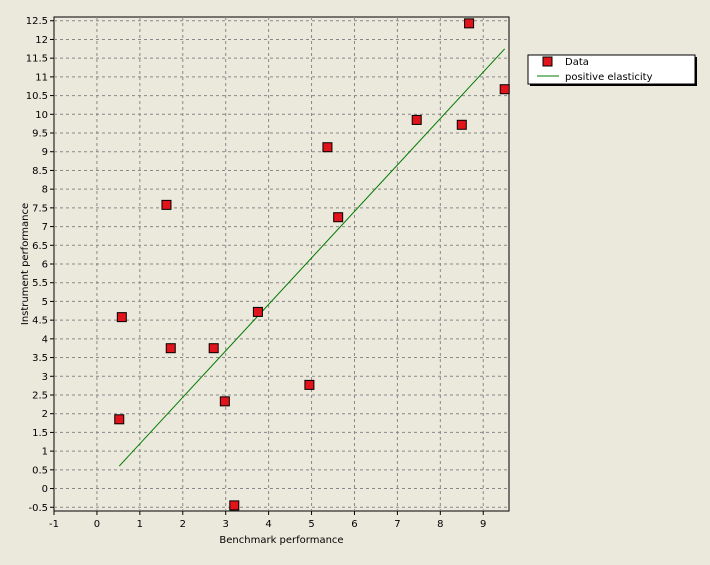 The width and height of the screenshot is (710, 565). I want to click on y-tick-label: 1, so click(45, 452).